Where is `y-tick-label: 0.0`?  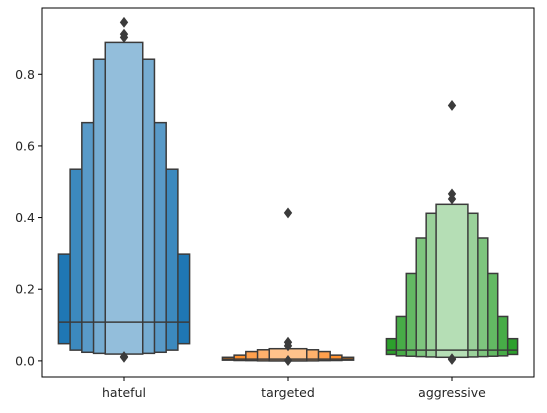
y-tick-label: 0.0 is located at coordinates (25, 360).